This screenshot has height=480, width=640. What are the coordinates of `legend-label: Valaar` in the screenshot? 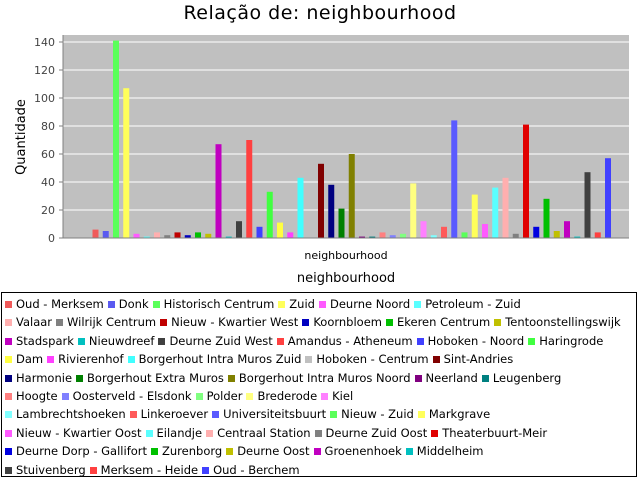 It's located at (34, 322).